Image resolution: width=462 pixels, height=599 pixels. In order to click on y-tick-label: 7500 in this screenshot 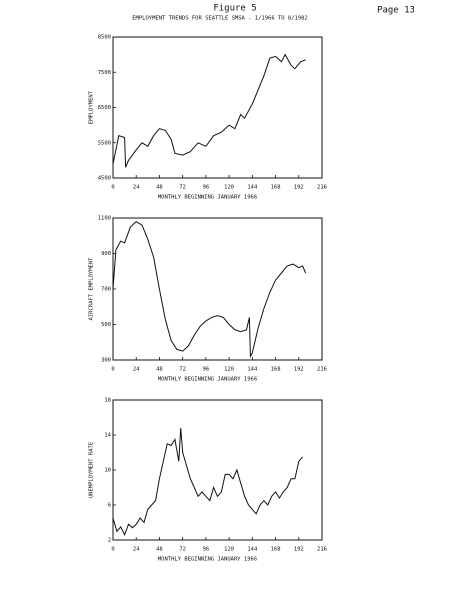, I will do `click(104, 73)`.